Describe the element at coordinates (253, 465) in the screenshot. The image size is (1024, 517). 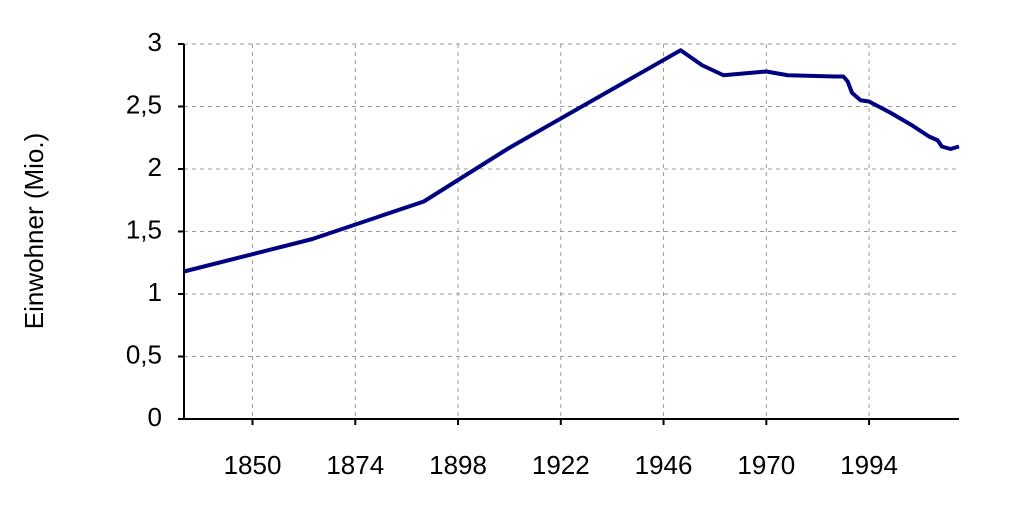
I see `x-tick-label: 1850` at that location.